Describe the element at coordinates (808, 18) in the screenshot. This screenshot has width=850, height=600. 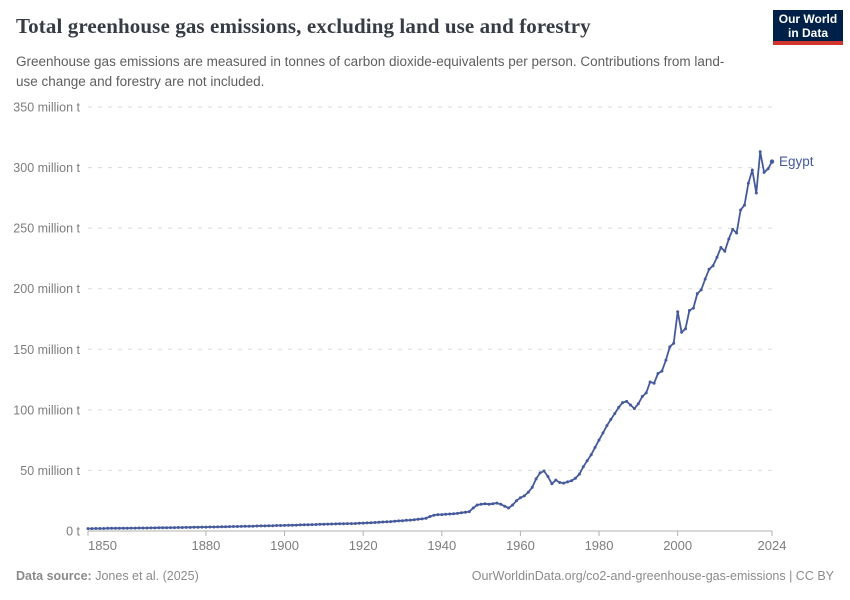
I see `owid-logo-line1: Our World` at that location.